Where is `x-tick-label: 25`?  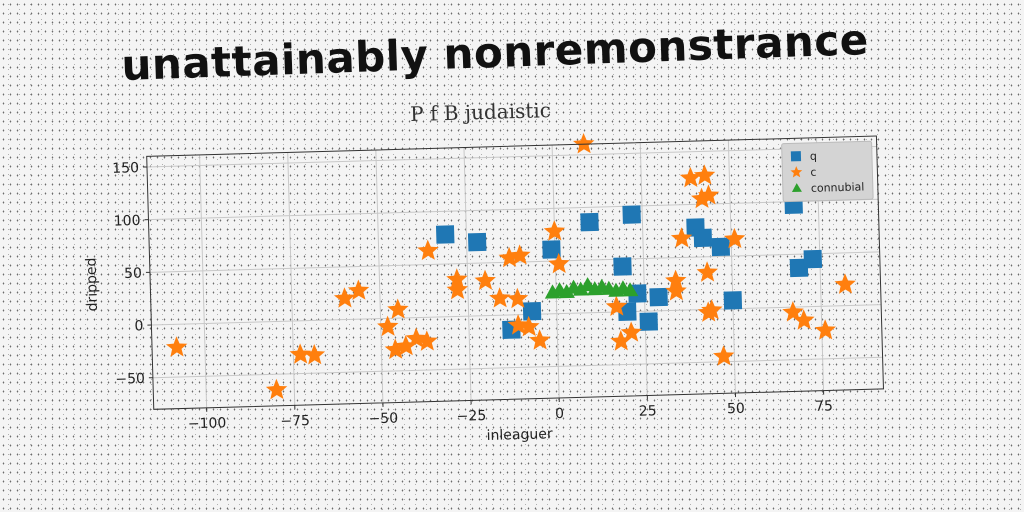
x-tick-label: 25 is located at coordinates (648, 411).